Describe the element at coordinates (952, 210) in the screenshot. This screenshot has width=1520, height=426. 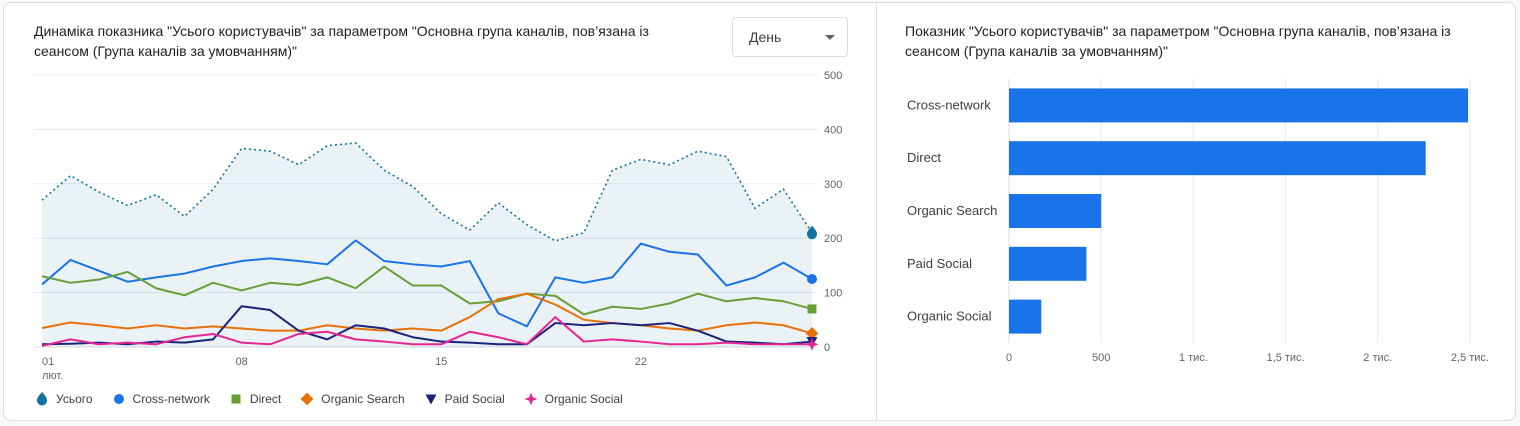
I see `bar-category-label: Organic Search` at that location.